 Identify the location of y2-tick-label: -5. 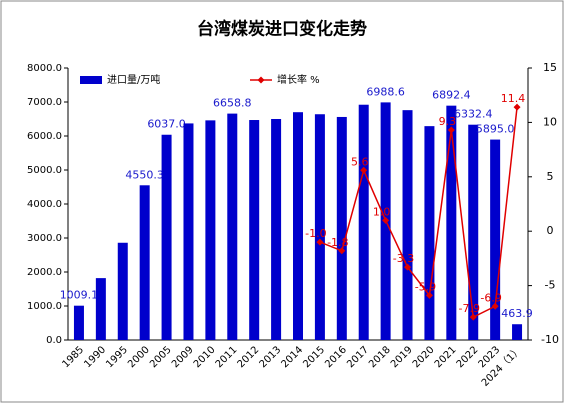
(550, 285).